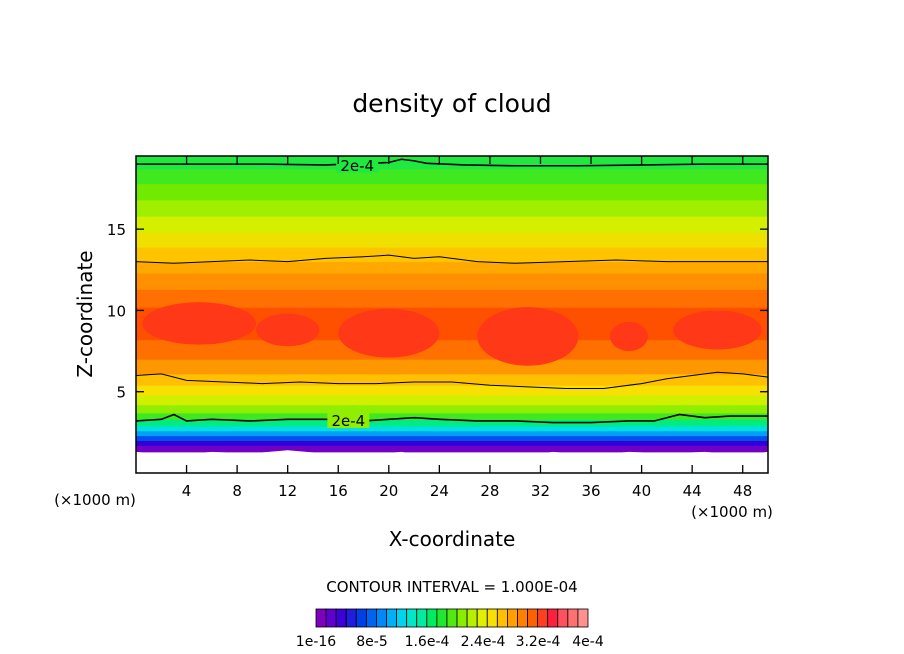 The height and width of the screenshot is (654, 904). I want to click on colorbar-label-1: 8e-5, so click(371, 642).